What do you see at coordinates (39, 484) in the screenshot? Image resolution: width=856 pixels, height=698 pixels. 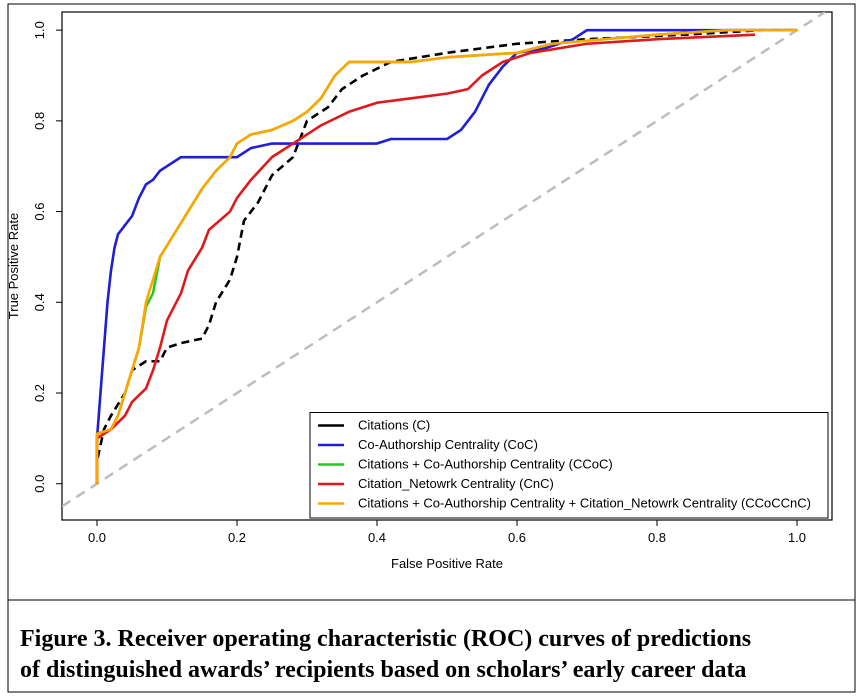 I see `y-tick-label: 0.0` at bounding box center [39, 484].